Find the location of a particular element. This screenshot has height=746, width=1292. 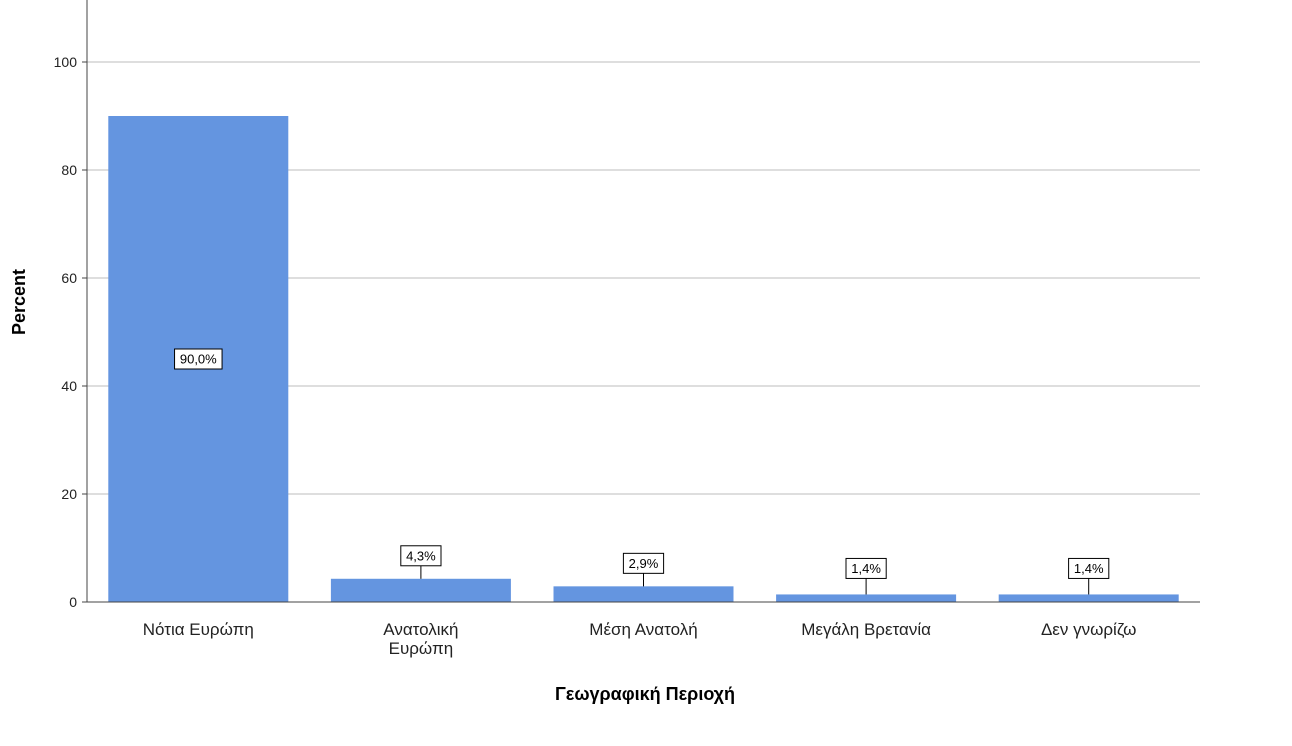

x-tick-label: Μέση Ανατολή is located at coordinates (643, 629).